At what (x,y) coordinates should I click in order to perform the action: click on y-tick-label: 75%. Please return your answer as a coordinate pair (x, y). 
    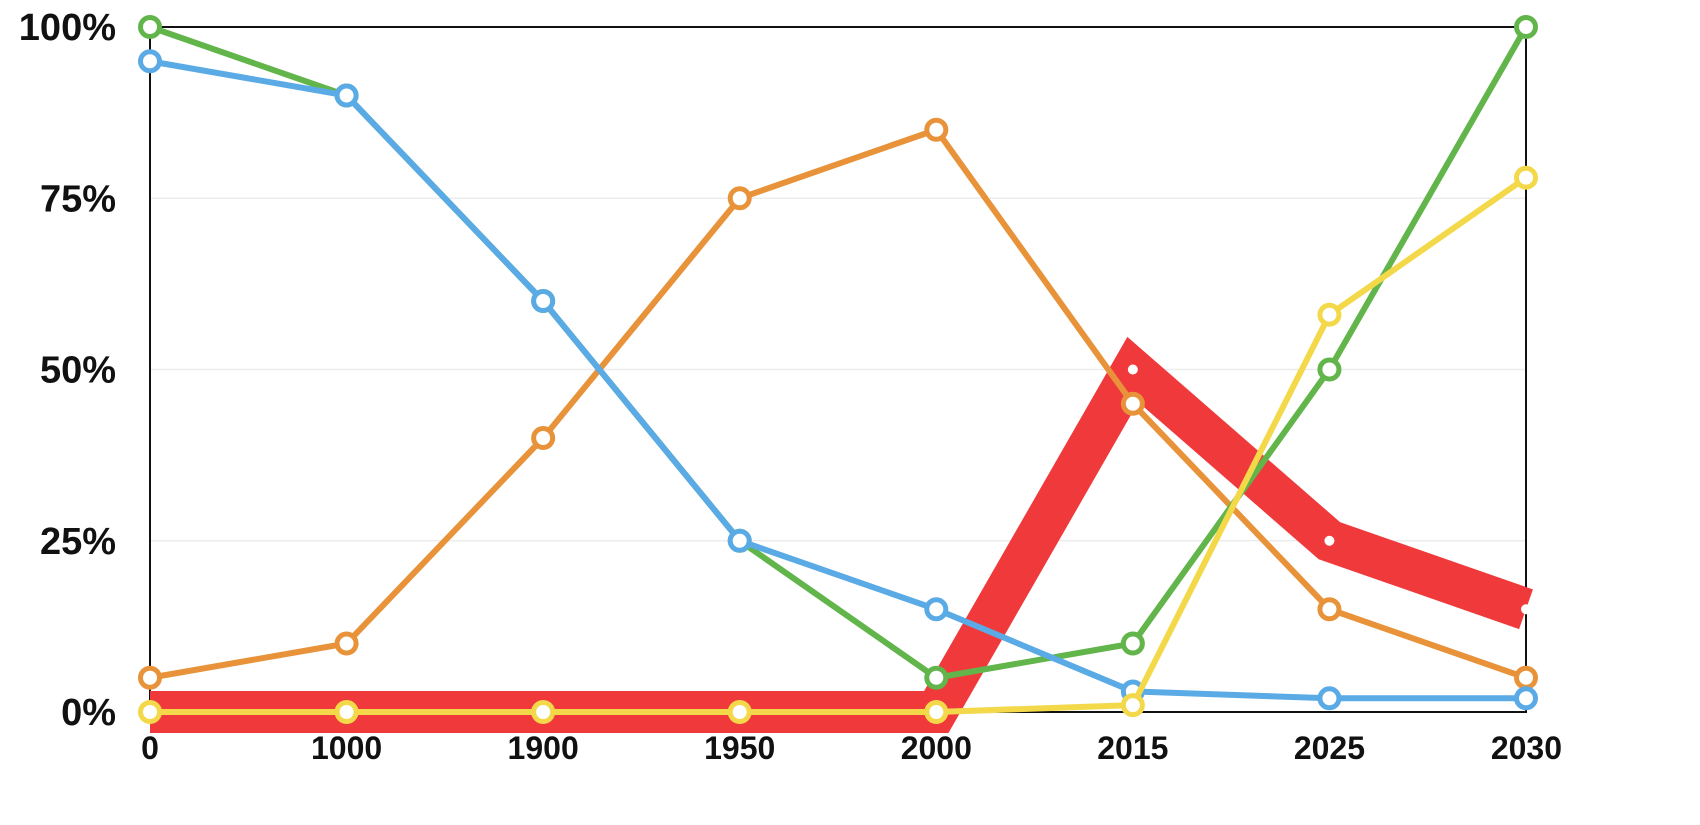
    Looking at the image, I should click on (78, 199).